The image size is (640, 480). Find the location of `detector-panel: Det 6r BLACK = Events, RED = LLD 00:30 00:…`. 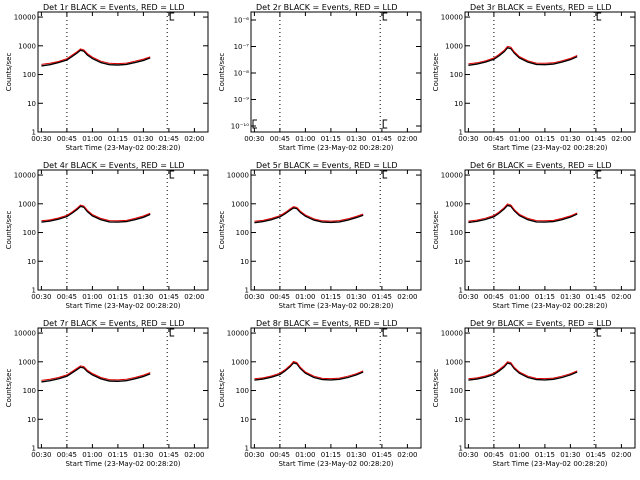

detector-panel: Det 6r BLACK = Events, RED = LLD 00:30 00:… is located at coordinates (534, 235).